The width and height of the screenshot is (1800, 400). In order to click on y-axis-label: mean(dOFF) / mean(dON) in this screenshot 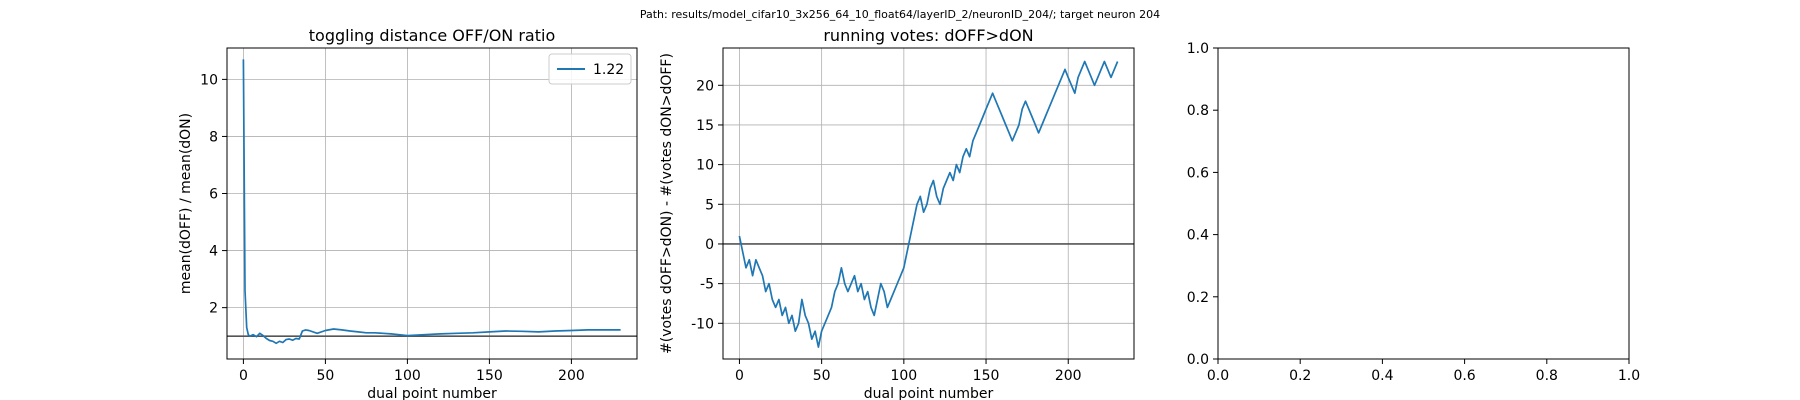, I will do `click(186, 203)`.